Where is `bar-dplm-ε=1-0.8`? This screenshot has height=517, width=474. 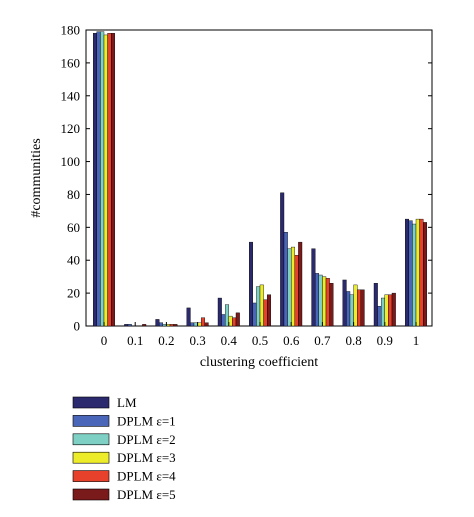
bar-dplm-ε=1-0.8 is located at coordinates (348, 309).